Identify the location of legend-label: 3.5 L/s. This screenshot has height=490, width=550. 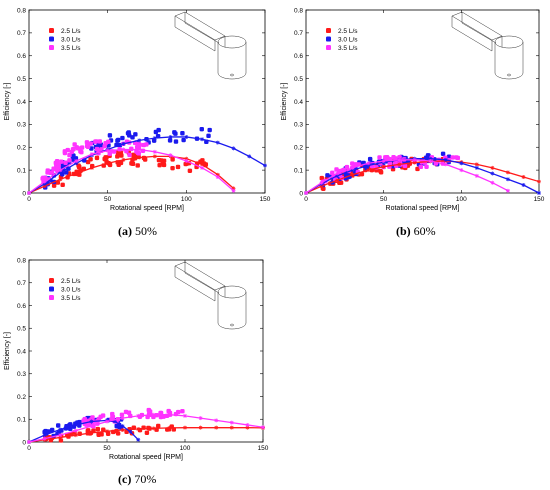
(71, 48).